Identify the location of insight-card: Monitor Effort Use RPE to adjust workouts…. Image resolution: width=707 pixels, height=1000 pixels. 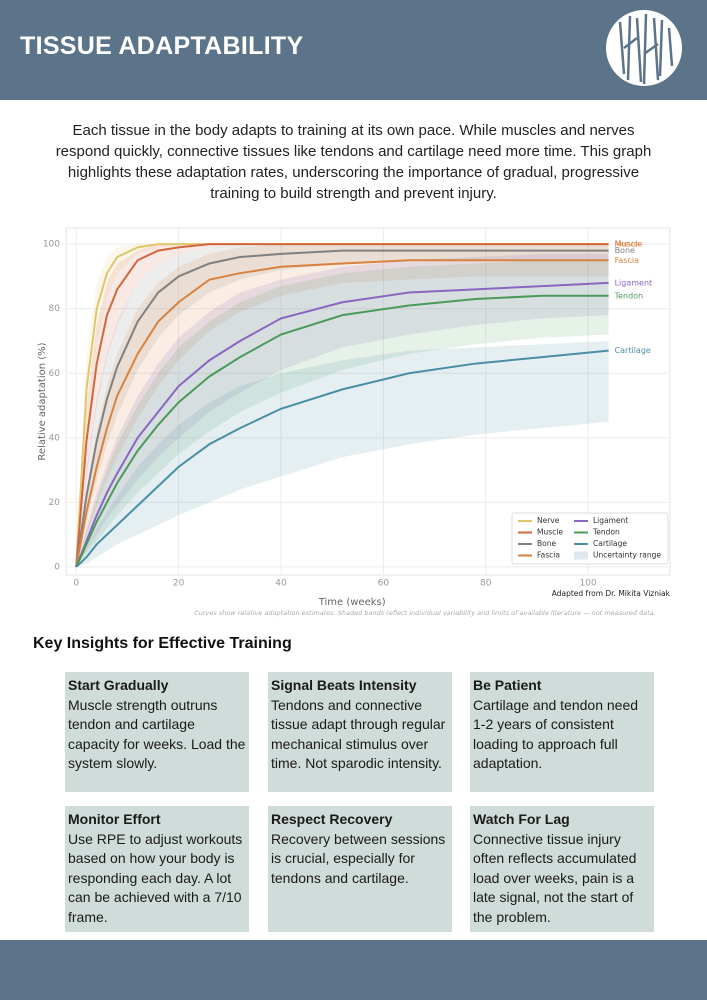
(157, 869).